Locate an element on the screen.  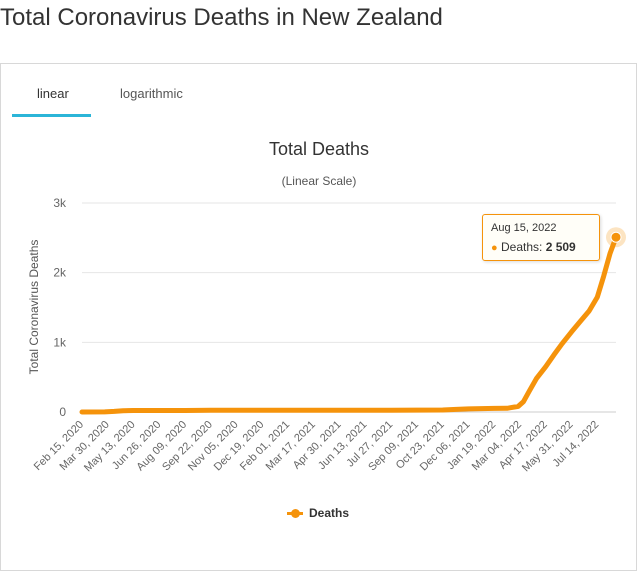
y-tick-labels: 0 1k 2k 3k is located at coordinates (60, 307).